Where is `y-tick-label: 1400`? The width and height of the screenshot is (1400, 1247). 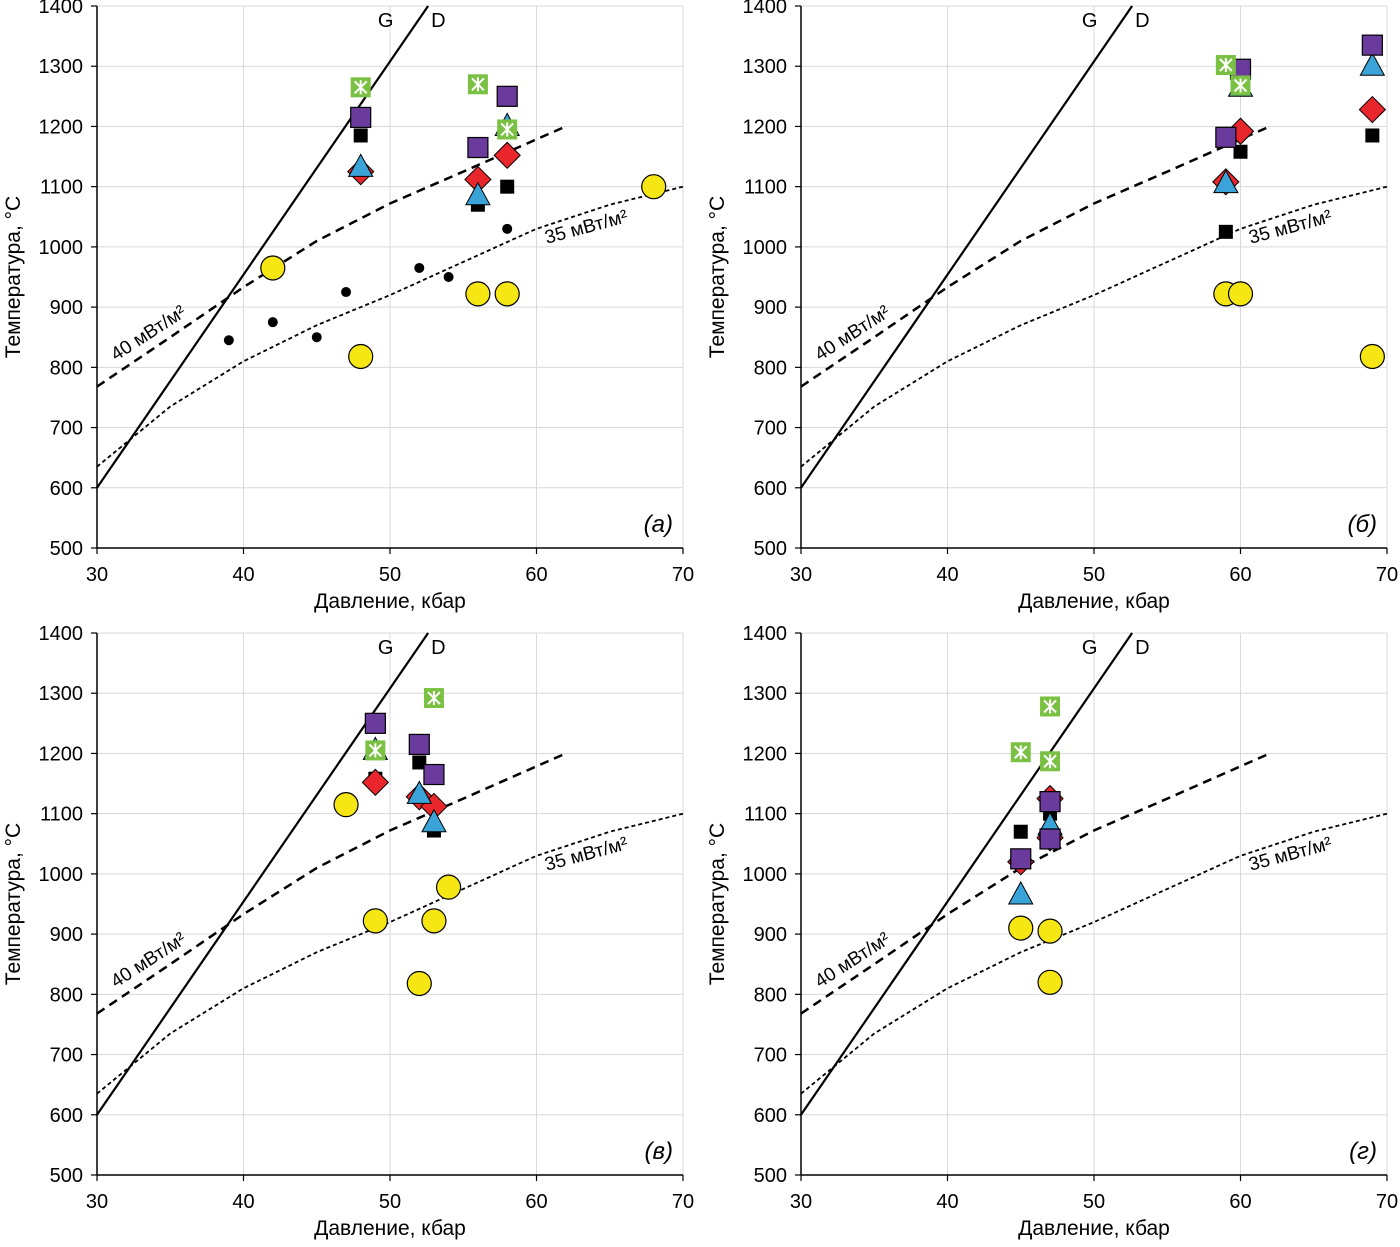
y-tick-label: 1400 is located at coordinates (61, 9).